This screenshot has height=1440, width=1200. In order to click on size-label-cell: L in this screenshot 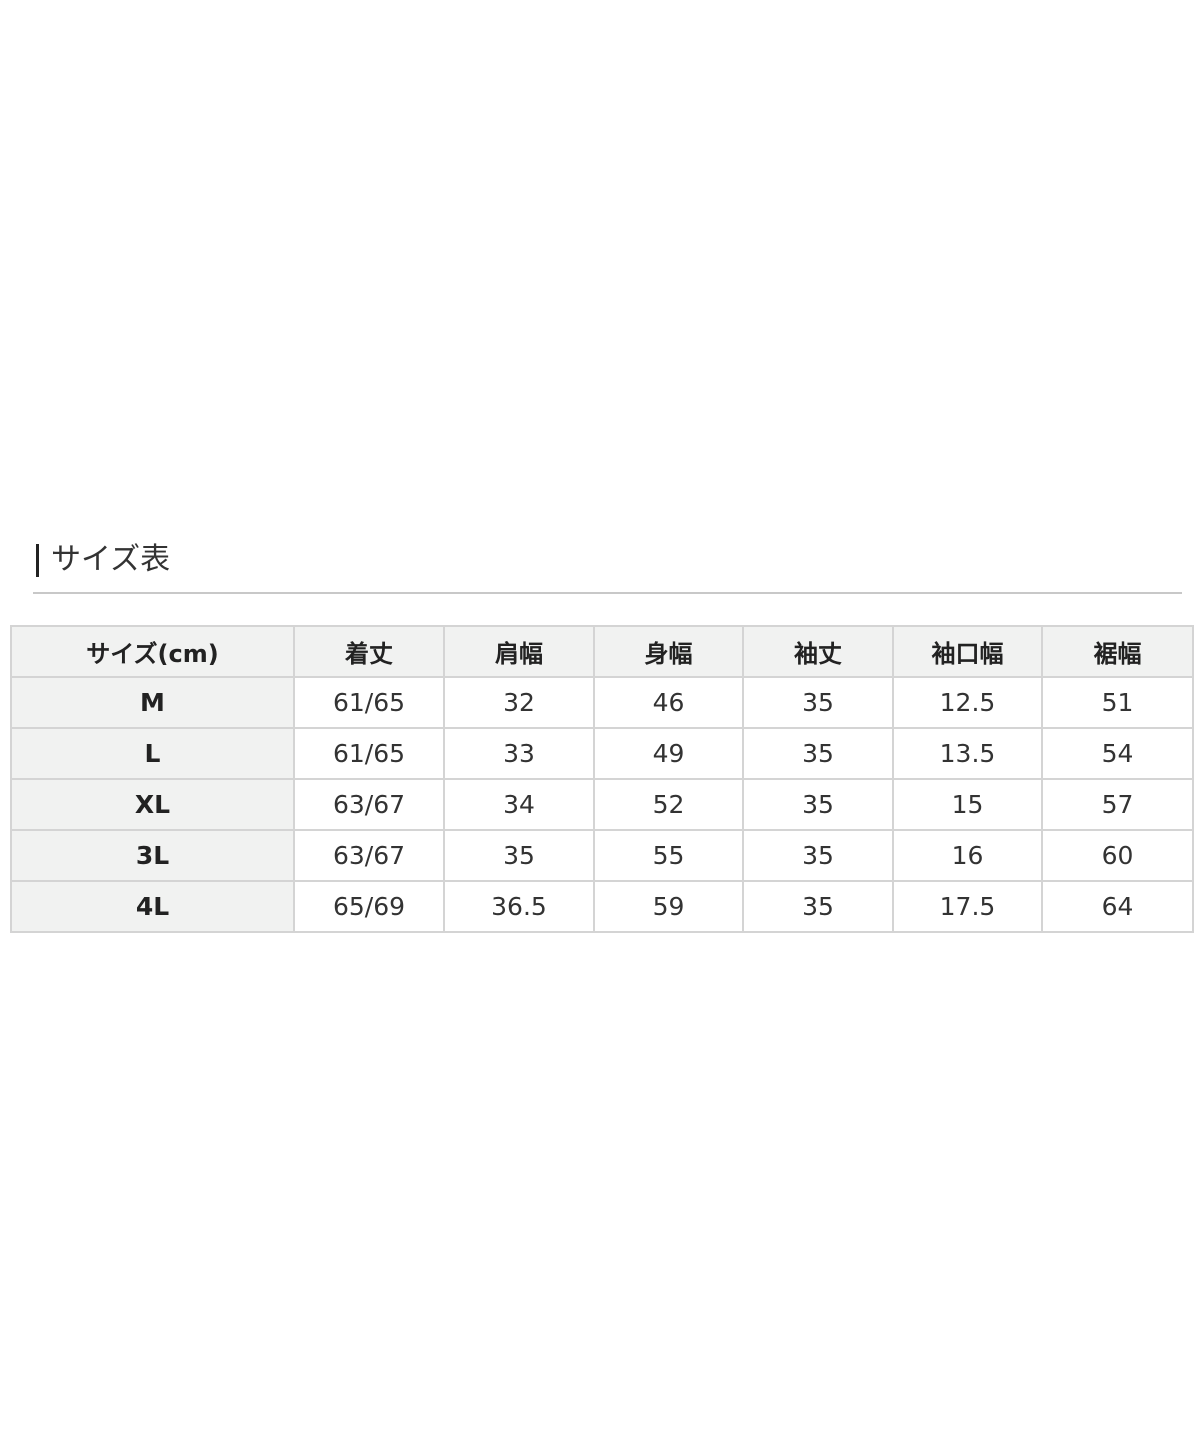, I will do `click(152, 753)`.